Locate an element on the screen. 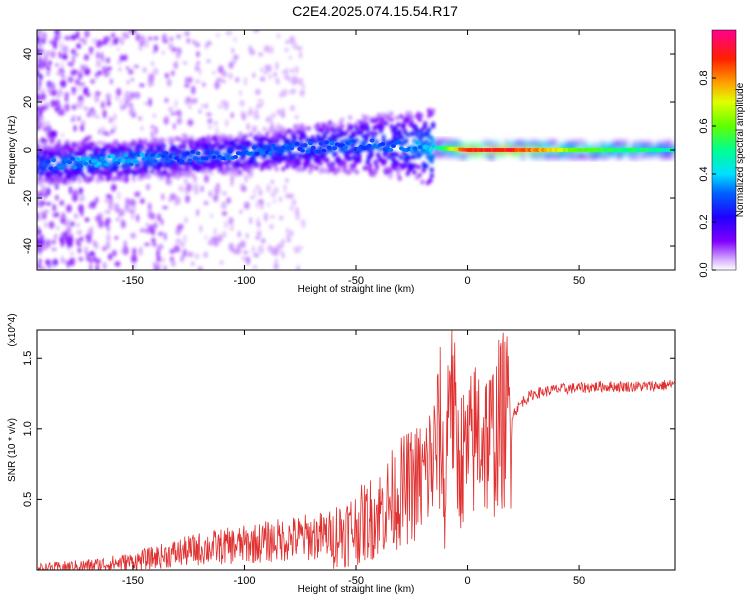 This screenshot has width=750, height=605. spectrogram-x-axis-label: Height of straight line (km) is located at coordinates (356, 289).